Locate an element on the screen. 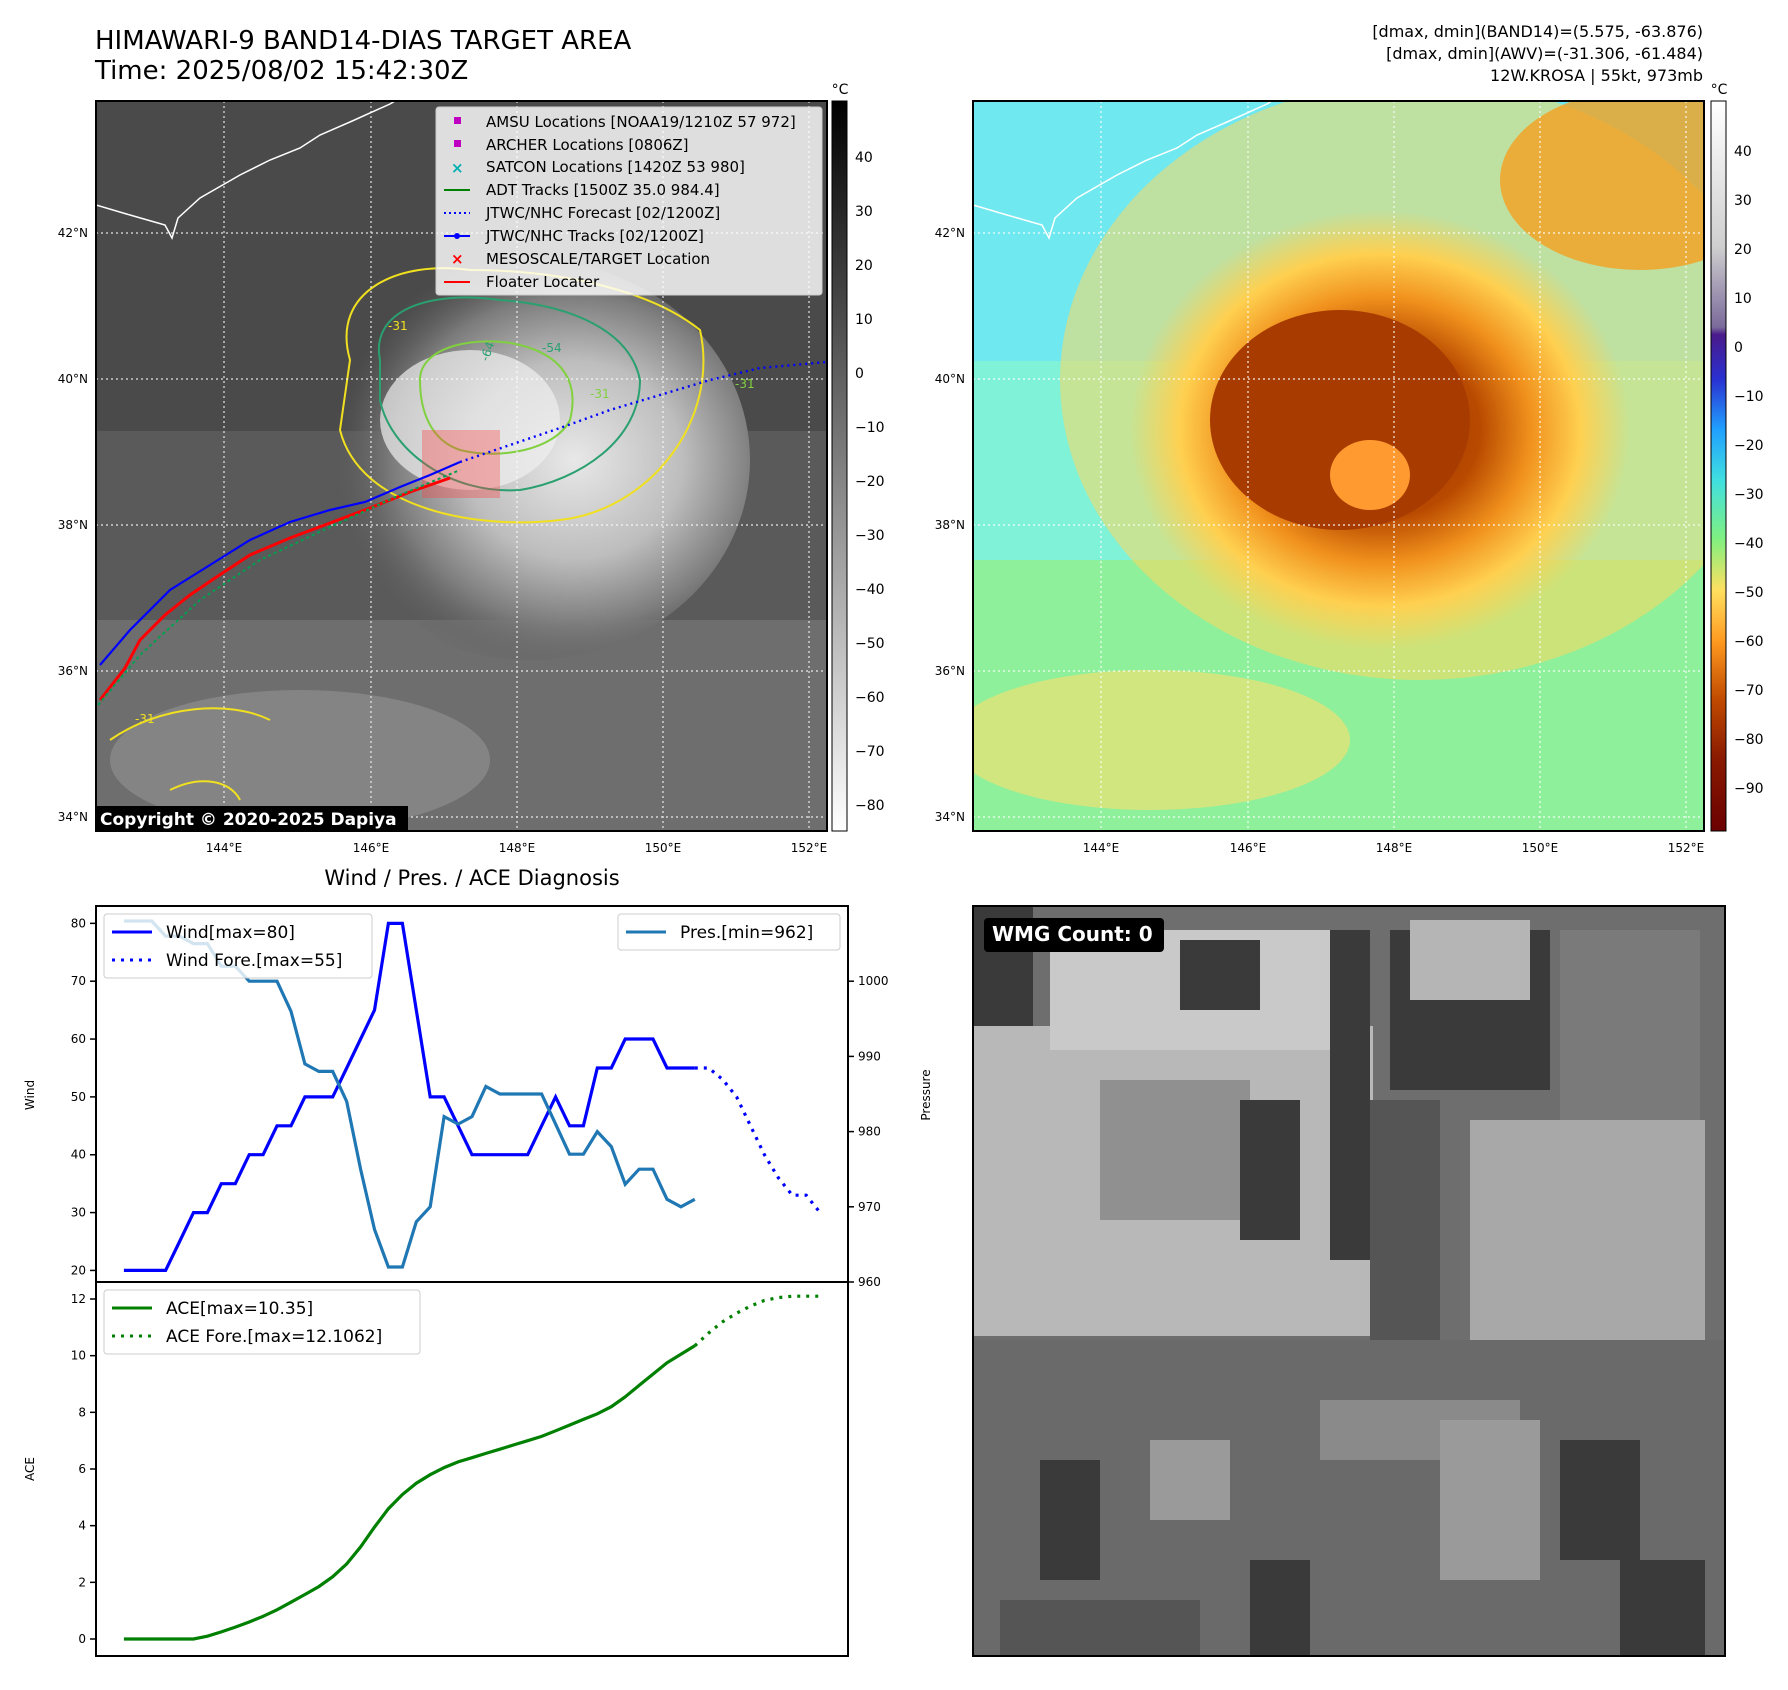 The image size is (1788, 1690). ace-legend: ACE[max=10.35] ACE Fore.[max=12.1062] is located at coordinates (262, 1322).